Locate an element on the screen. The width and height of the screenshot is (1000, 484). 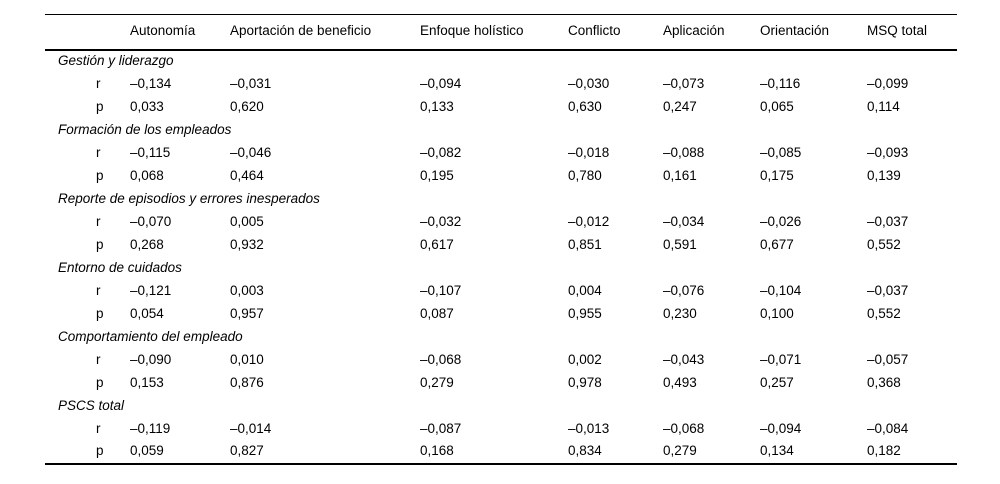
value-cell: 0,978 is located at coordinates (585, 382).